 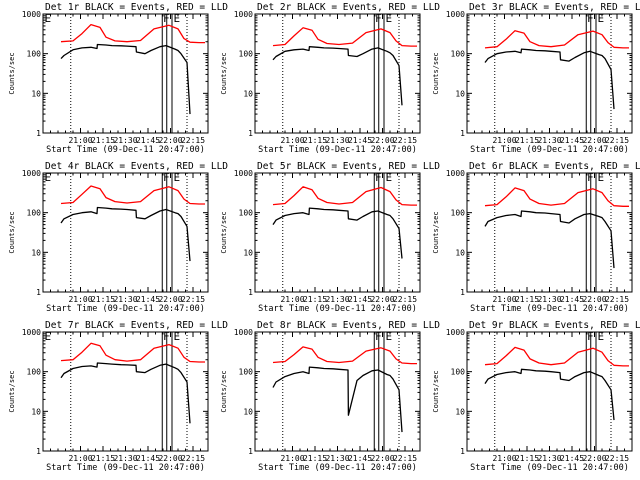 I want to click on panel-title: Det 9r BLACK = Events, RED = LLD, so click(x=554, y=325).